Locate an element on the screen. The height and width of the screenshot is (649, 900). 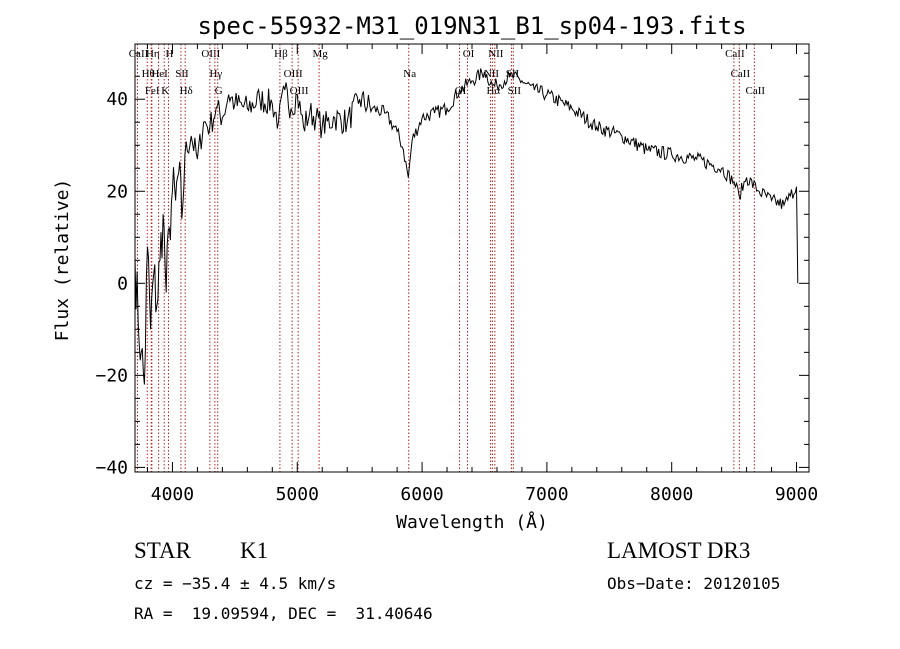
y-tick-label: −20 is located at coordinates (111, 375).